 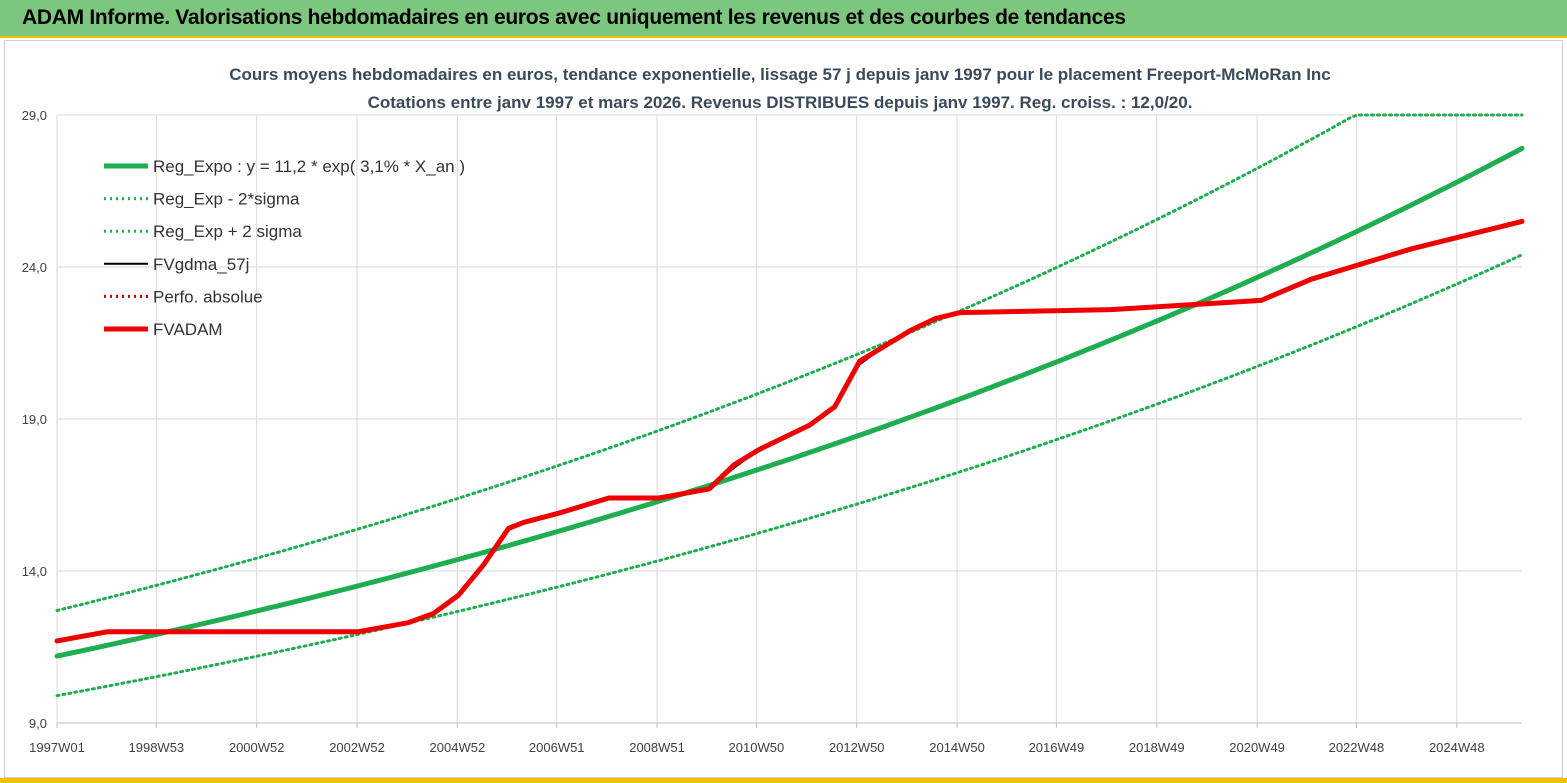 I want to click on legend-label: FVgdma_57j, so click(x=201, y=264).